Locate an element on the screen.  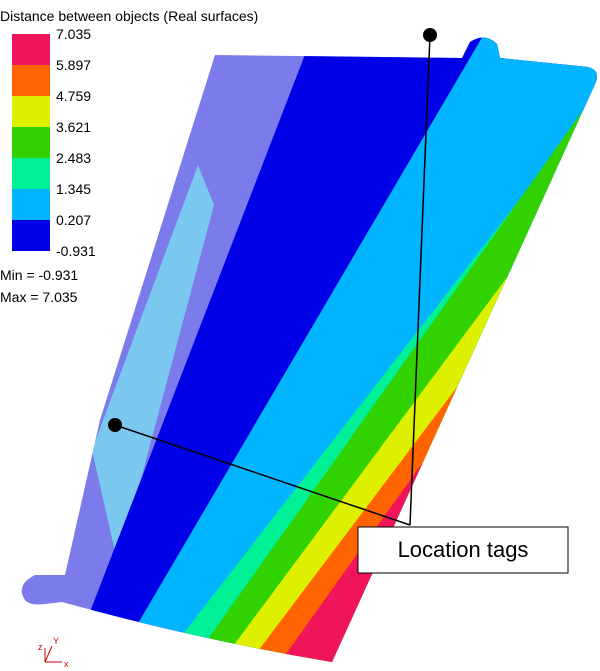
triad-y: Y is located at coordinates (56, 641).